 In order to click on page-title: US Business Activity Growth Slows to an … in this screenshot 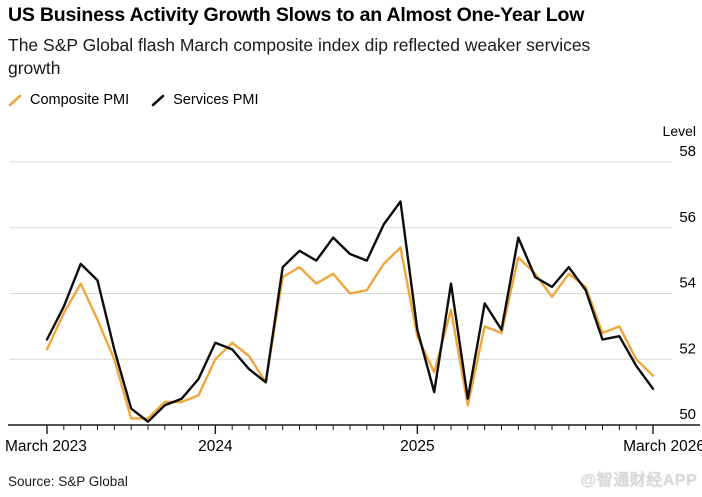, I will do `click(296, 15)`.